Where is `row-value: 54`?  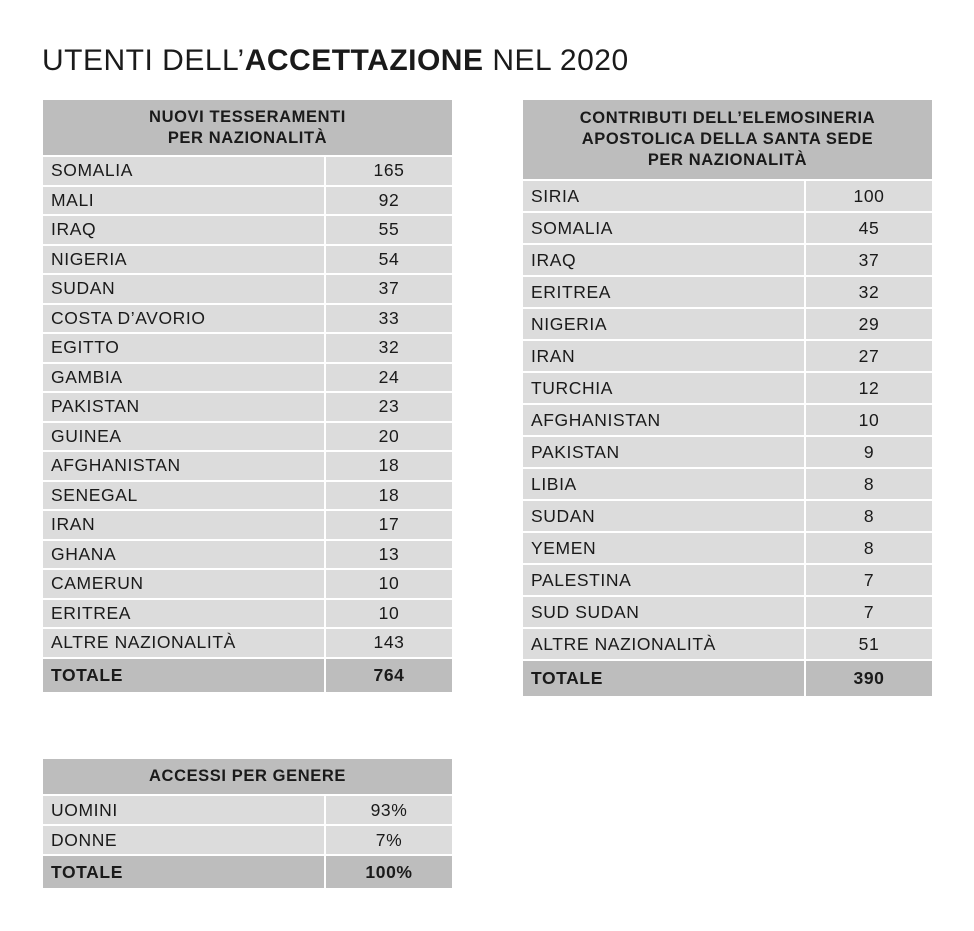 row-value: 54 is located at coordinates (389, 259).